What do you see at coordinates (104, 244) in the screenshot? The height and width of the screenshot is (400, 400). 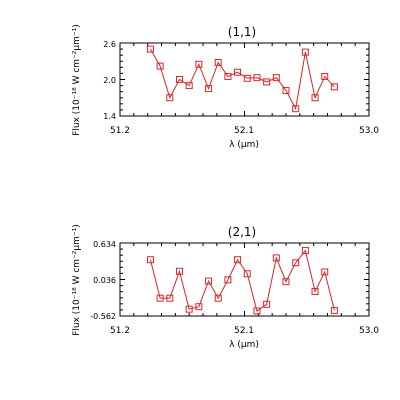 I see `y-tick-label: 0.634` at bounding box center [104, 244].